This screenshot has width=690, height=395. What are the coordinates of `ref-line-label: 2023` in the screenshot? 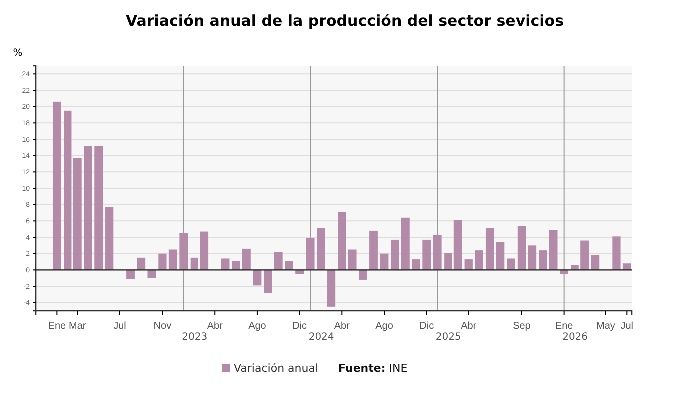 It's located at (195, 337).